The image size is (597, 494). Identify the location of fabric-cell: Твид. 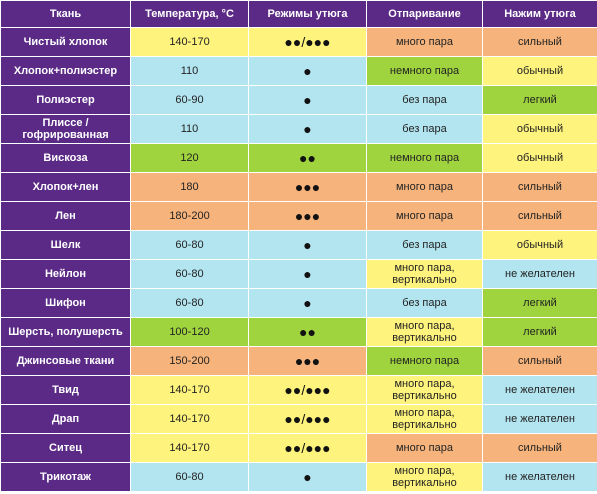
(65, 390).